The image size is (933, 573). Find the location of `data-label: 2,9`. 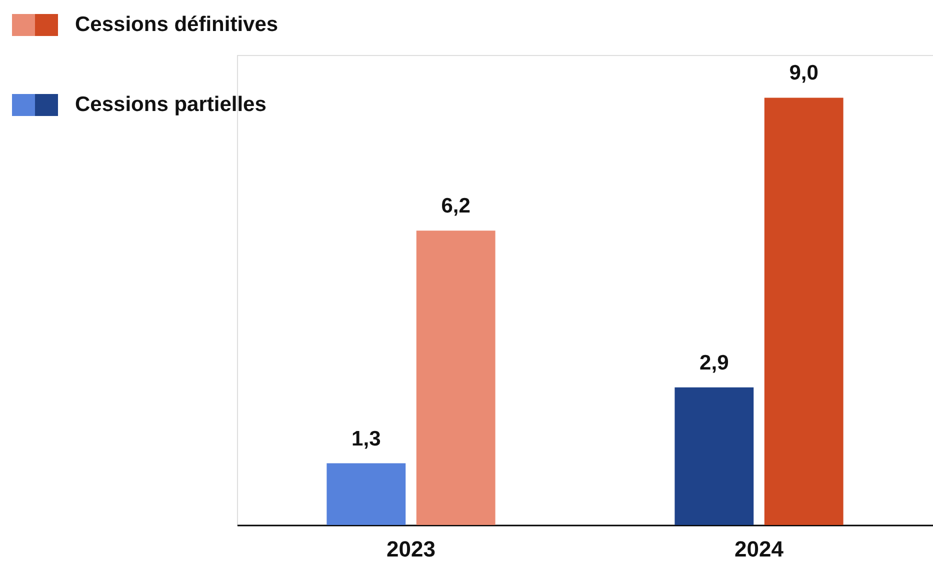

data-label: 2,9 is located at coordinates (714, 362).